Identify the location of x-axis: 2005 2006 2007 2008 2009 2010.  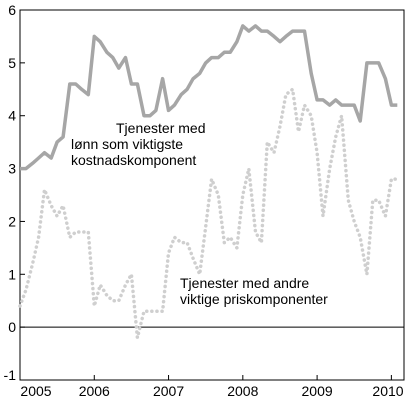
(211, 387).